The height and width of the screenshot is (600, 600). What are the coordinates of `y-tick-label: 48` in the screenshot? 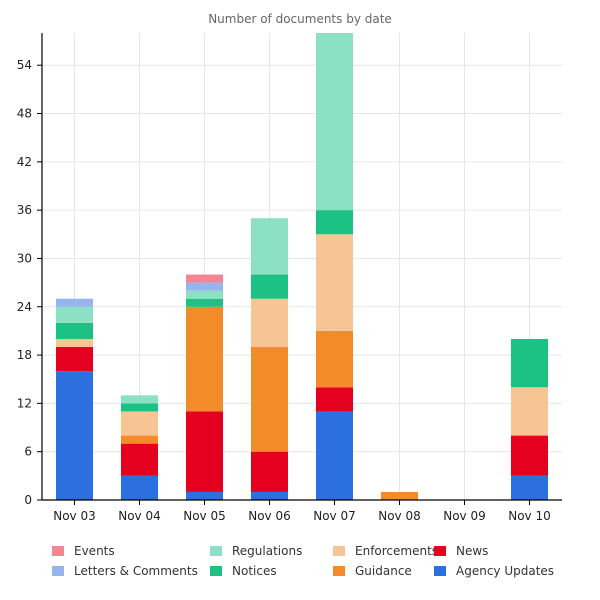 It's located at (24, 114).